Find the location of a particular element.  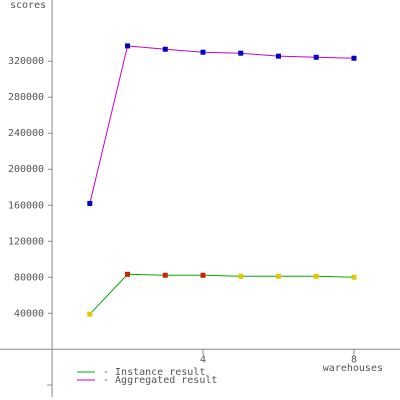

y-tick-label: 320000 is located at coordinates (26, 61).